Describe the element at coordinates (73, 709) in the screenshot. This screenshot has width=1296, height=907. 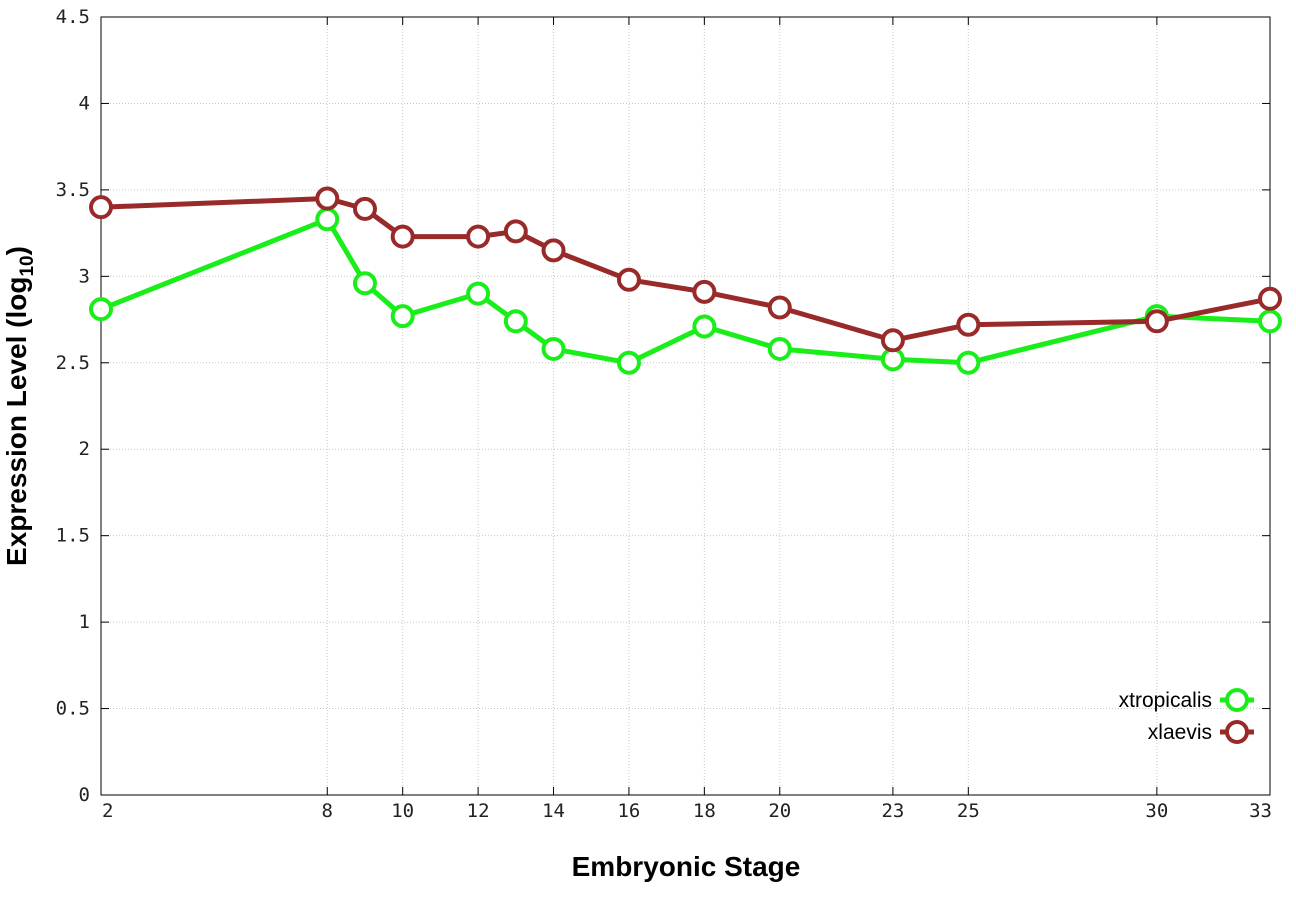
I see `y-tick-label: 0.5` at that location.